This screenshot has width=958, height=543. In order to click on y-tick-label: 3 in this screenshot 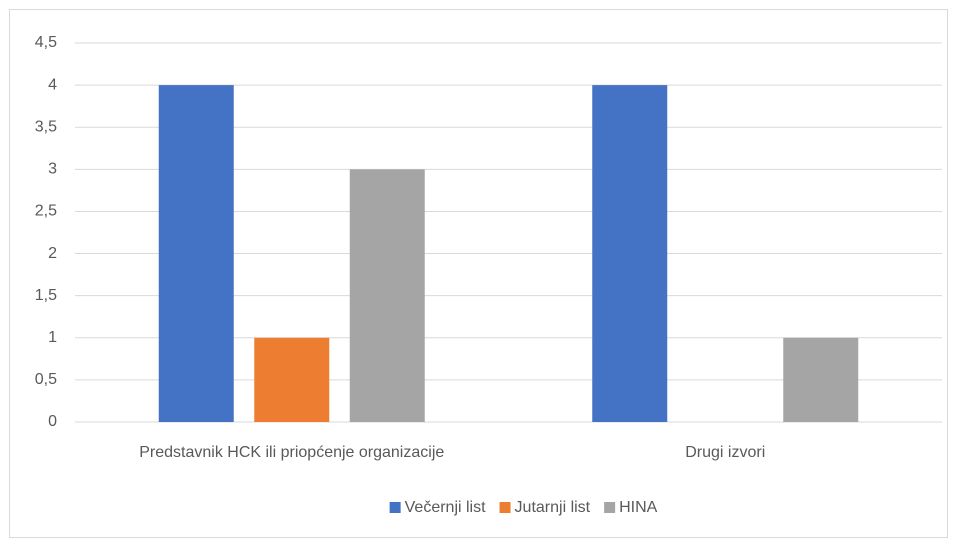, I will do `click(52, 169)`.